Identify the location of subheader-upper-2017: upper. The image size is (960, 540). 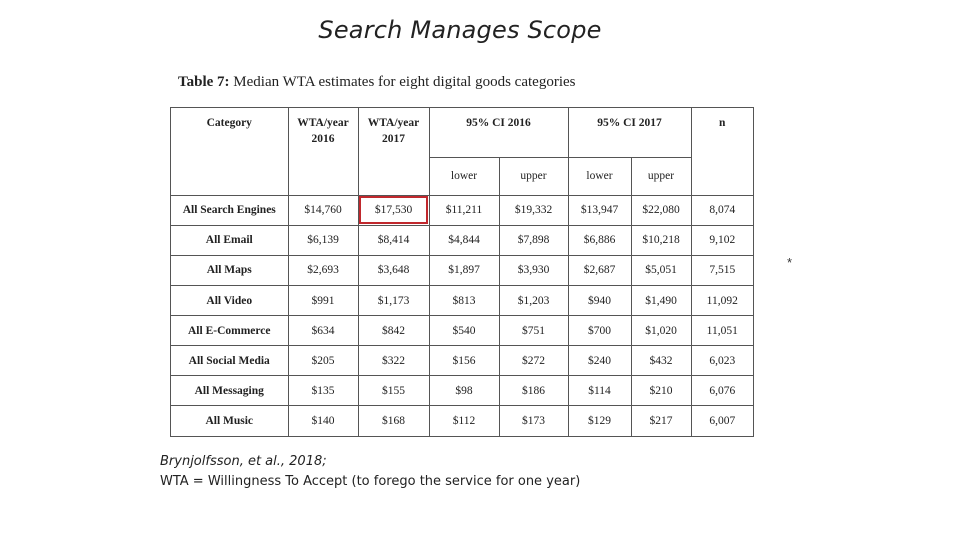
(660, 176).